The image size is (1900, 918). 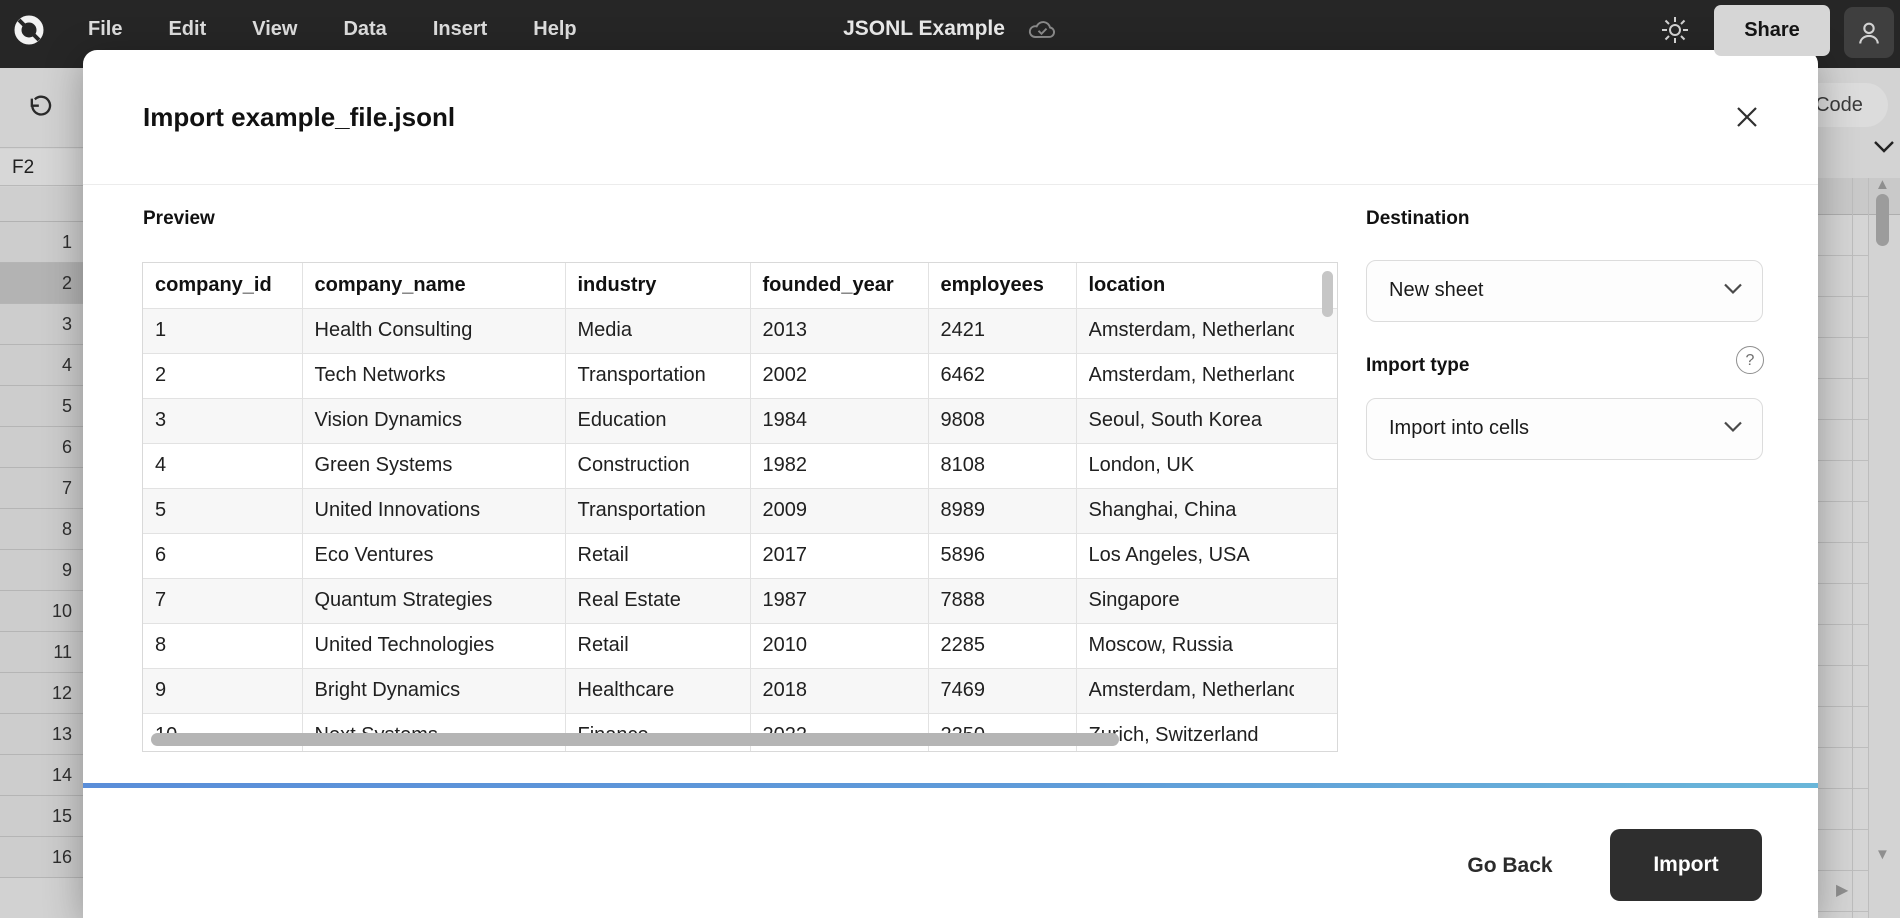 I want to click on table-cell: 3, so click(x=223, y=421).